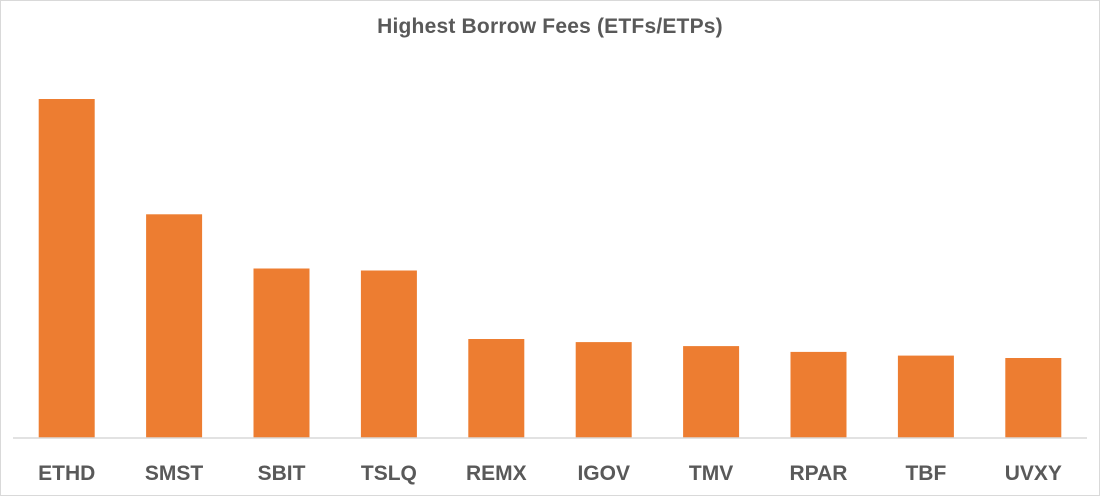 Image resolution: width=1100 pixels, height=496 pixels. What do you see at coordinates (66, 268) in the screenshot?
I see `bar-ethd` at bounding box center [66, 268].